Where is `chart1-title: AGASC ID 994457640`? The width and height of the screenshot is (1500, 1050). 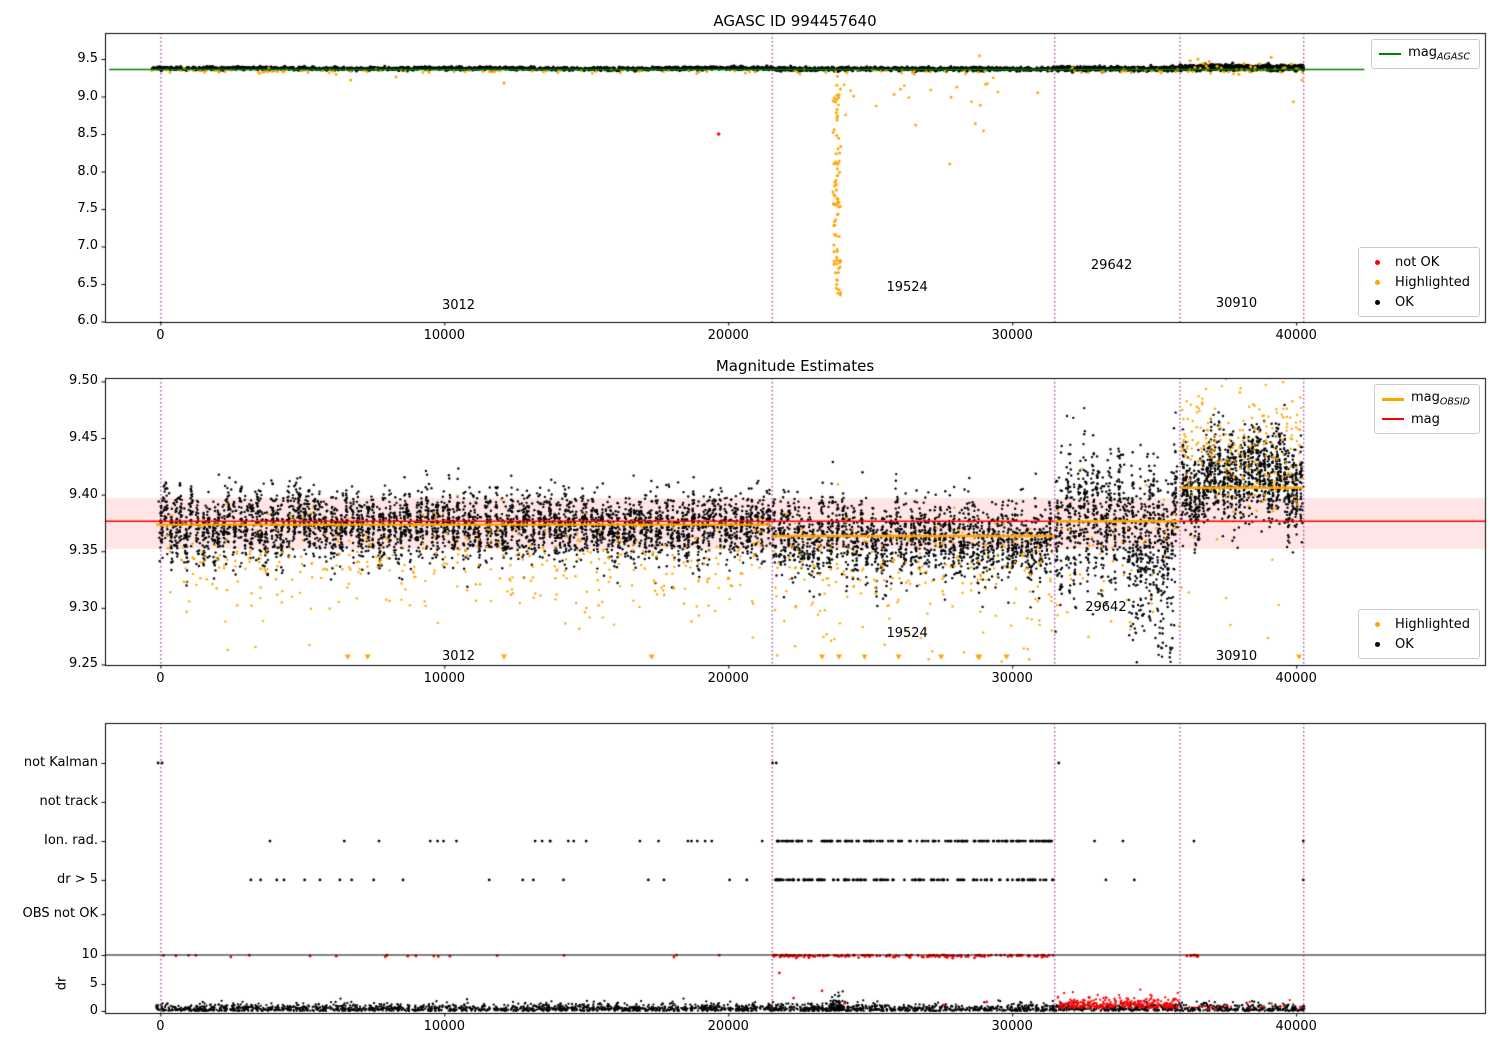
chart1-title: AGASC ID 994457640 is located at coordinates (795, 21).